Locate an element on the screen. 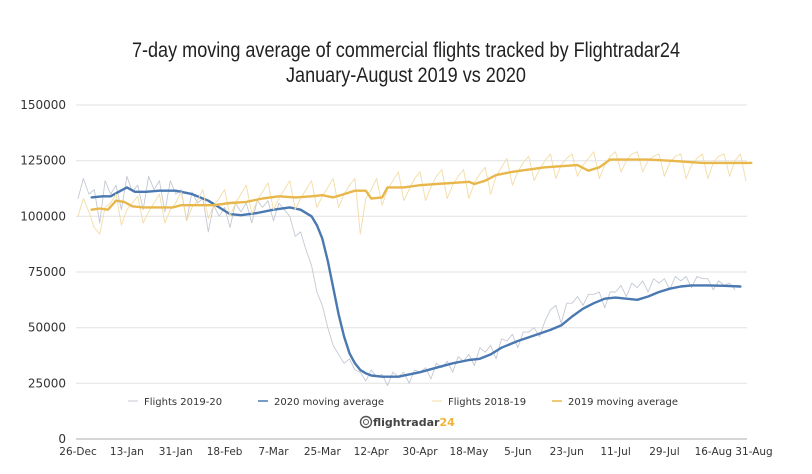 This screenshot has width=812, height=474. chart-subtitle: January-August 2019 vs 2020 is located at coordinates (406, 75).